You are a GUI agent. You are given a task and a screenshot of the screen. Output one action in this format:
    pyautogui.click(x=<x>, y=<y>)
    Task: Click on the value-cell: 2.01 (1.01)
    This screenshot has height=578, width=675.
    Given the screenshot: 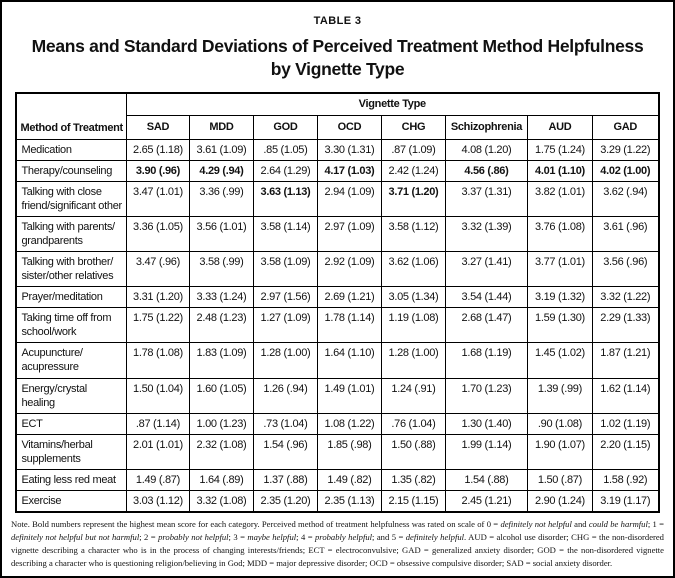 What is the action you would take?
    pyautogui.click(x=157, y=451)
    